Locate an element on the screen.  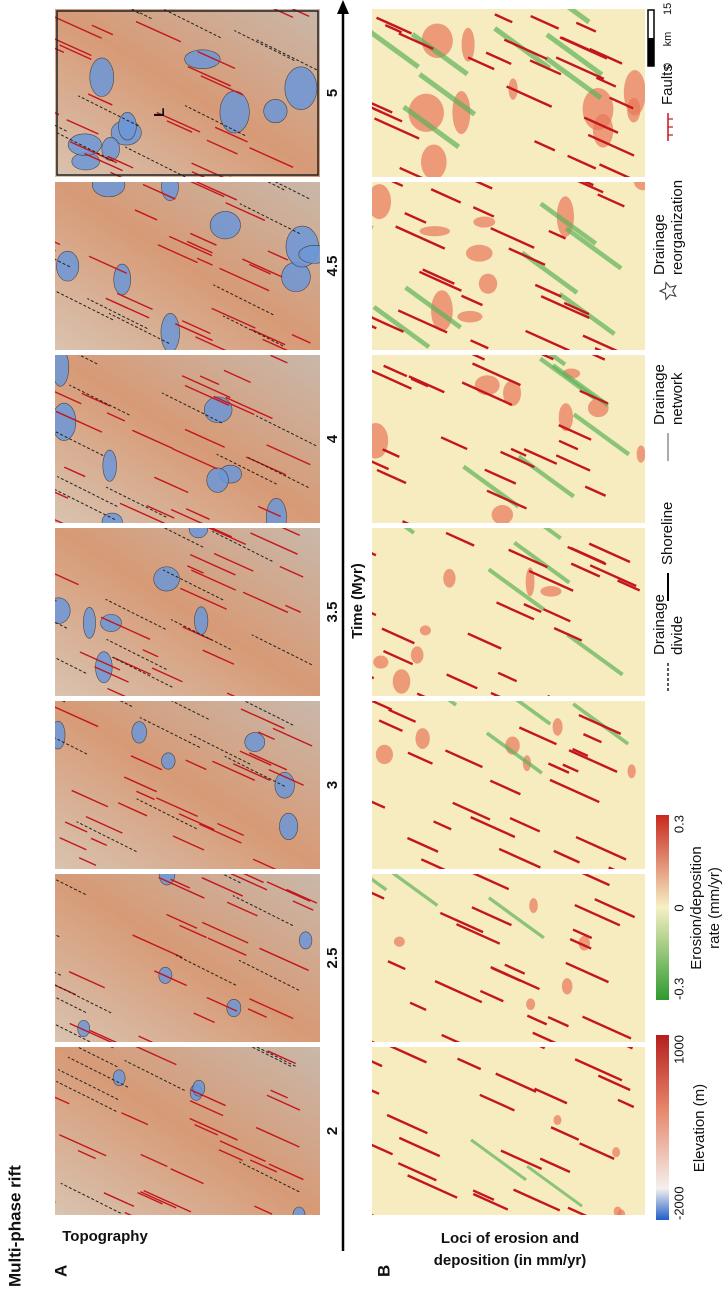
time-tick-label: 4 is located at coordinates (332, 438).